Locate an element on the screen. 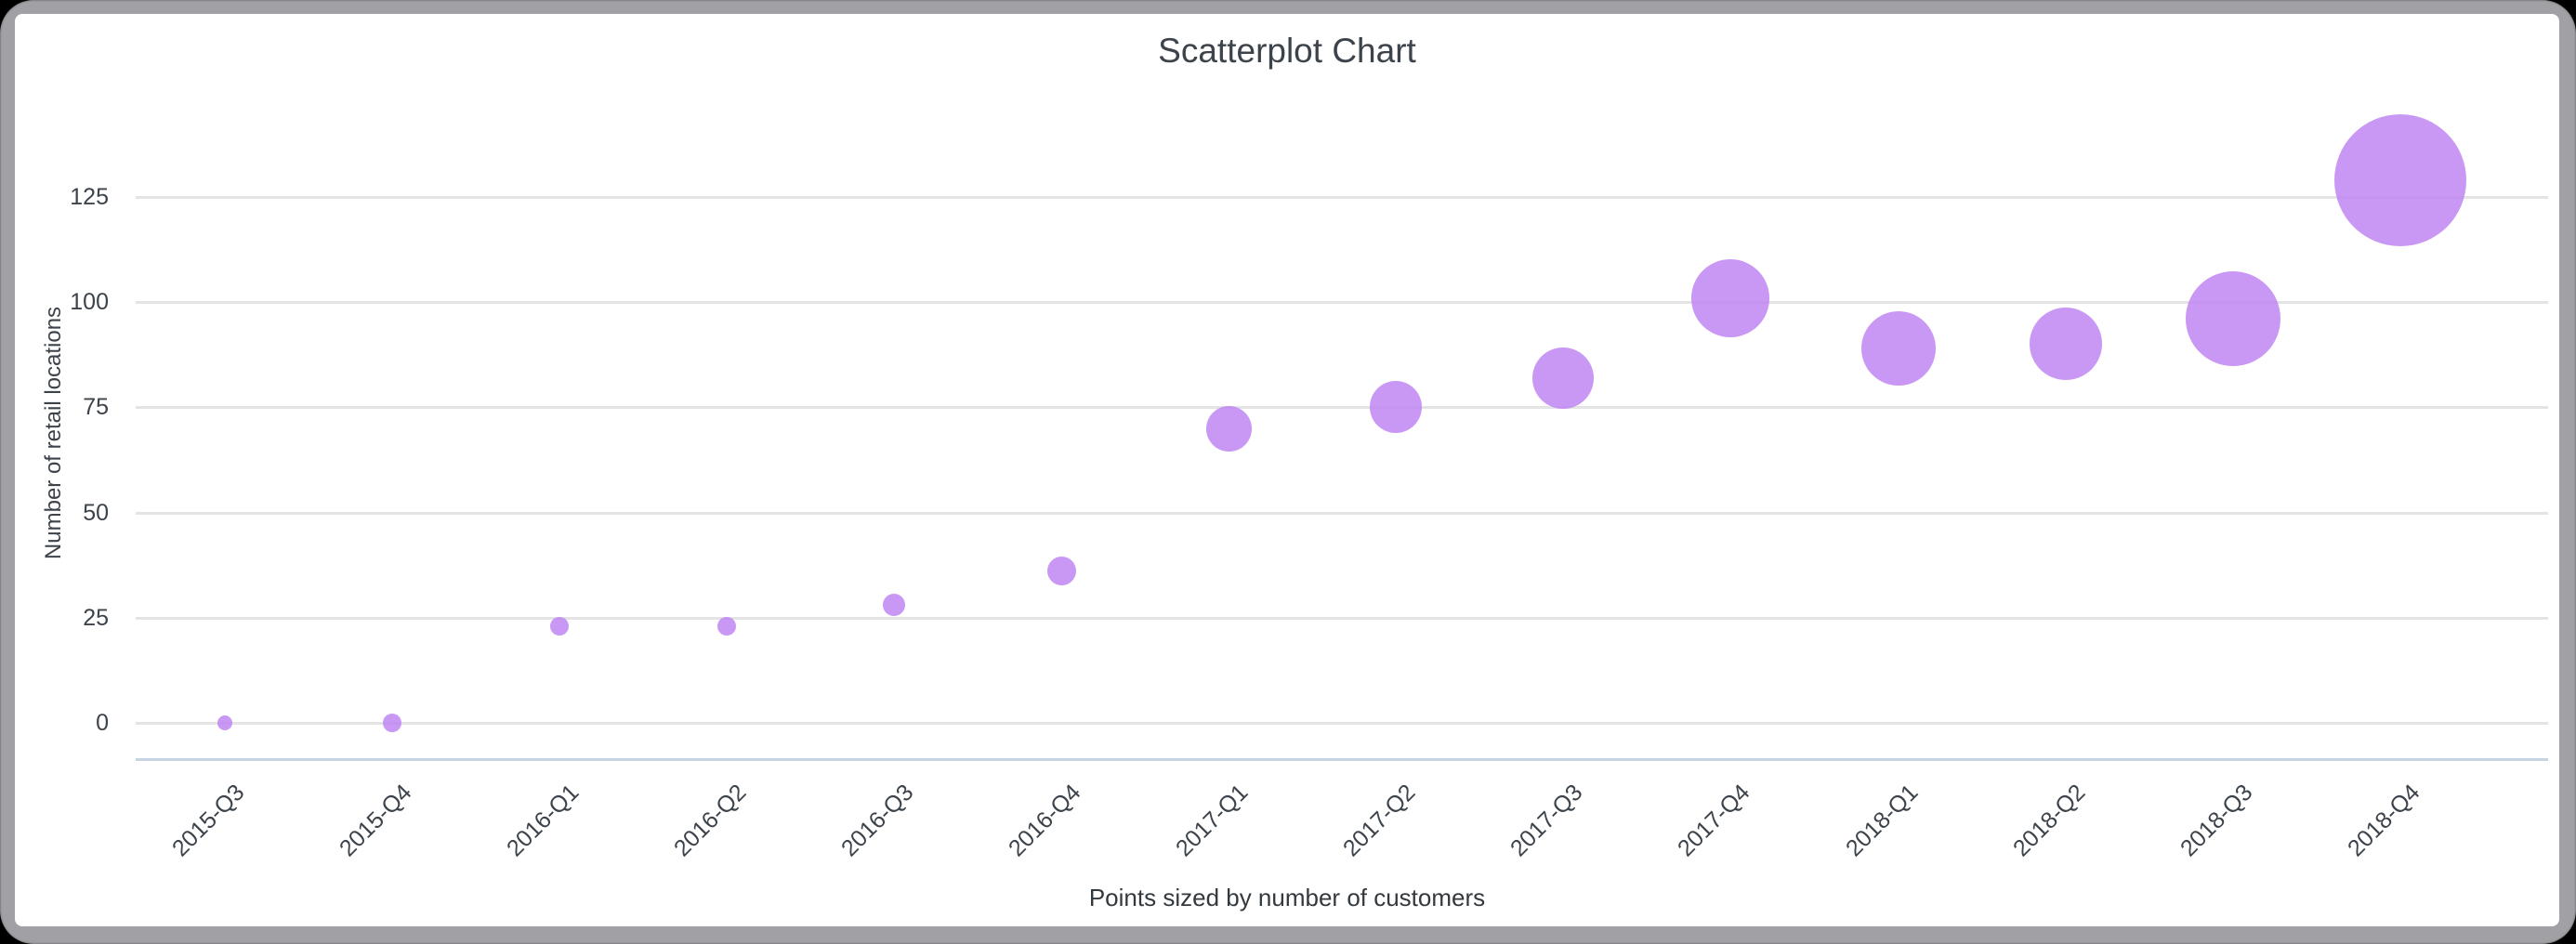 This screenshot has height=944, width=2576. y-tick-label: 25 is located at coordinates (96, 617).